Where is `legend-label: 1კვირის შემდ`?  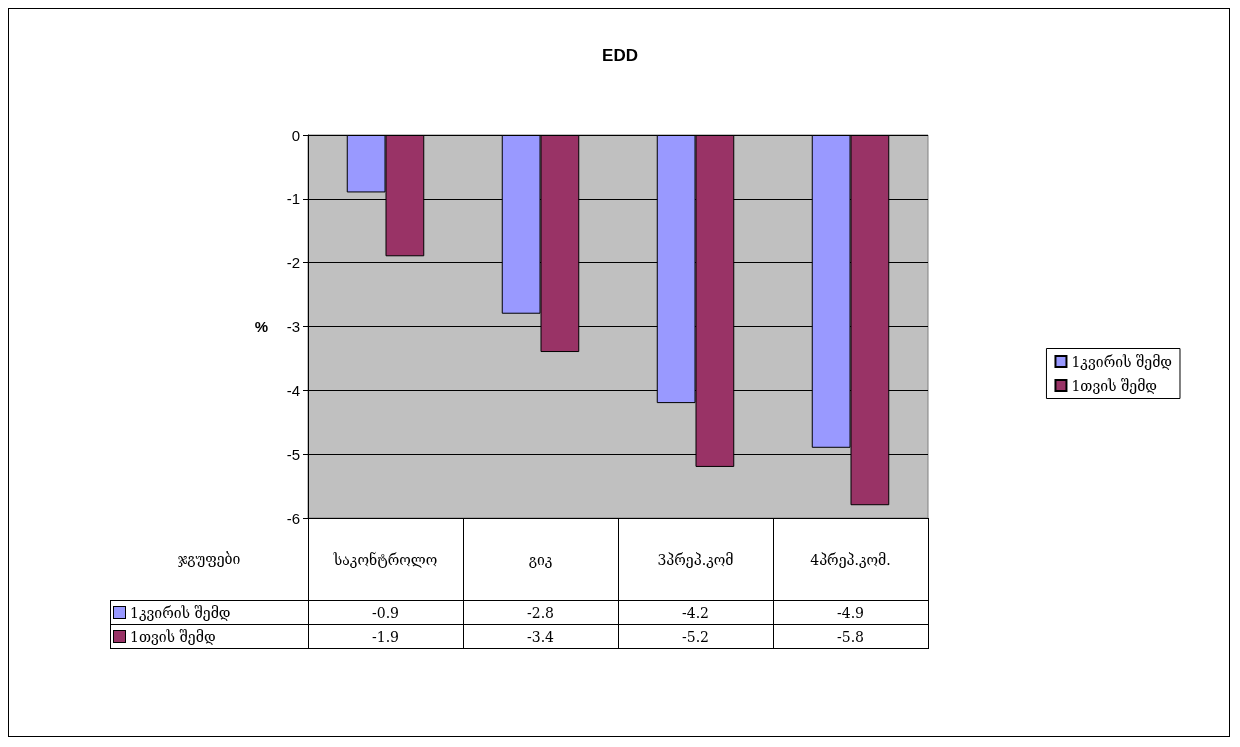
legend-label: 1კვირის შემდ is located at coordinates (209, 612).